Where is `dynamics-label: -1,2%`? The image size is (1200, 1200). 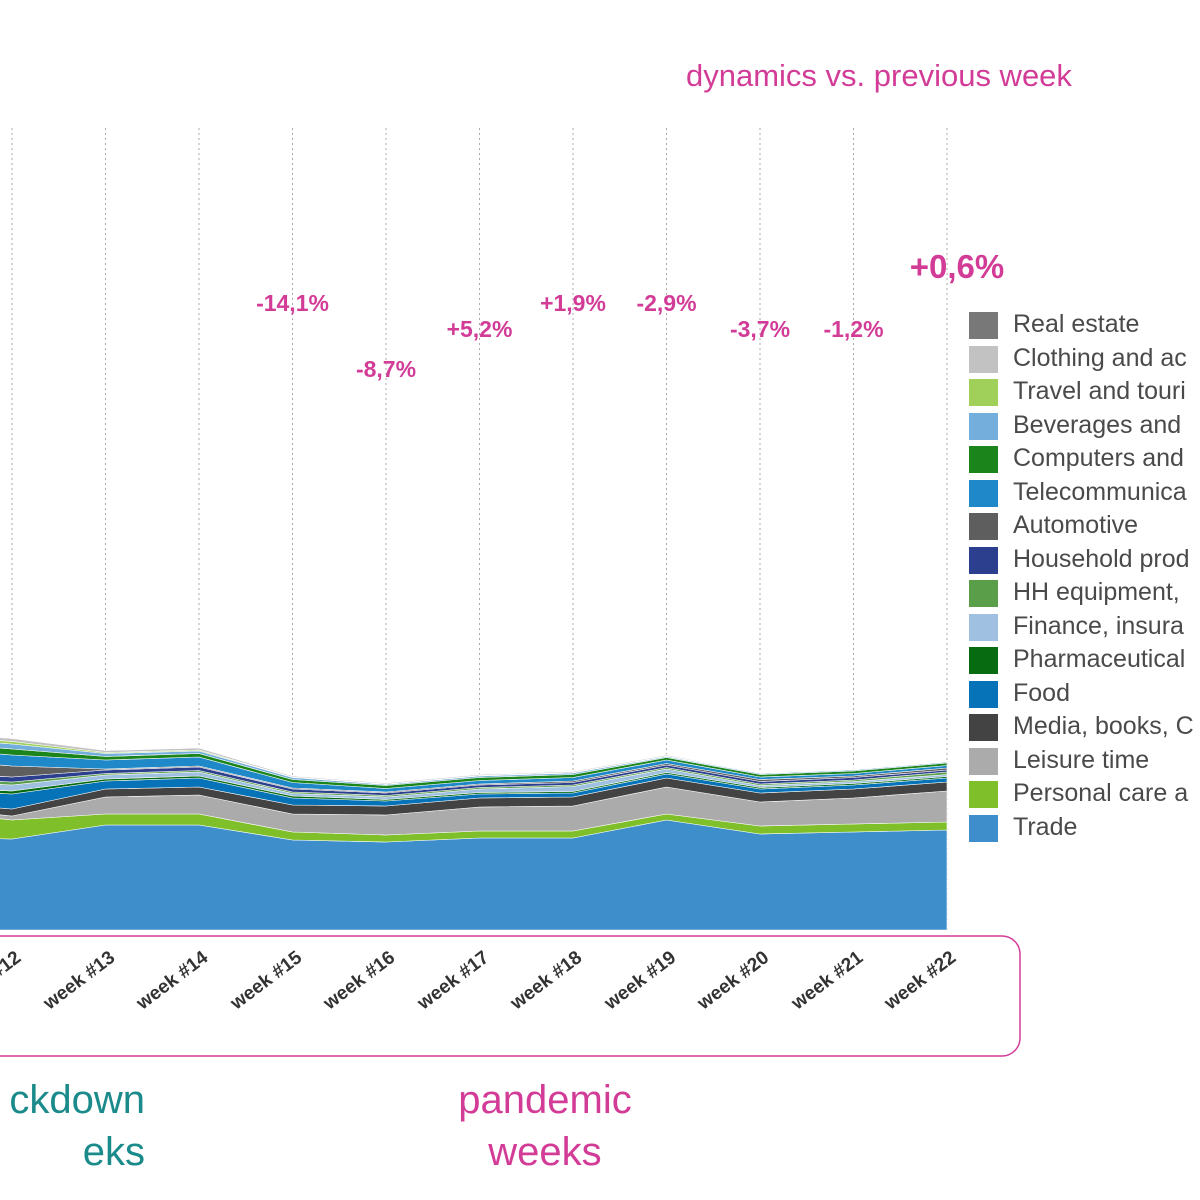
dynamics-label: -1,2% is located at coordinates (853, 329).